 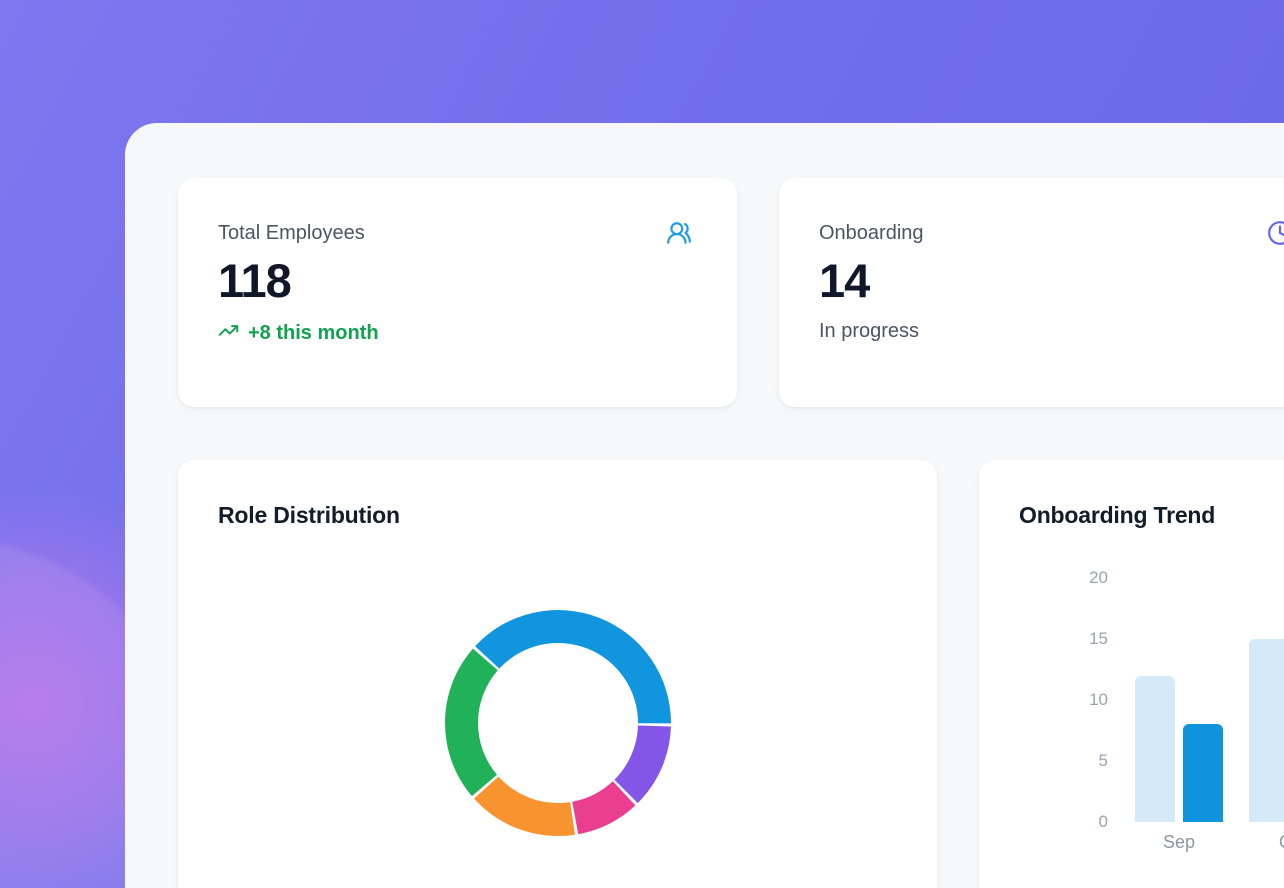 What do you see at coordinates (1103, 760) in the screenshot?
I see `y-axis-tick-label: 5` at bounding box center [1103, 760].